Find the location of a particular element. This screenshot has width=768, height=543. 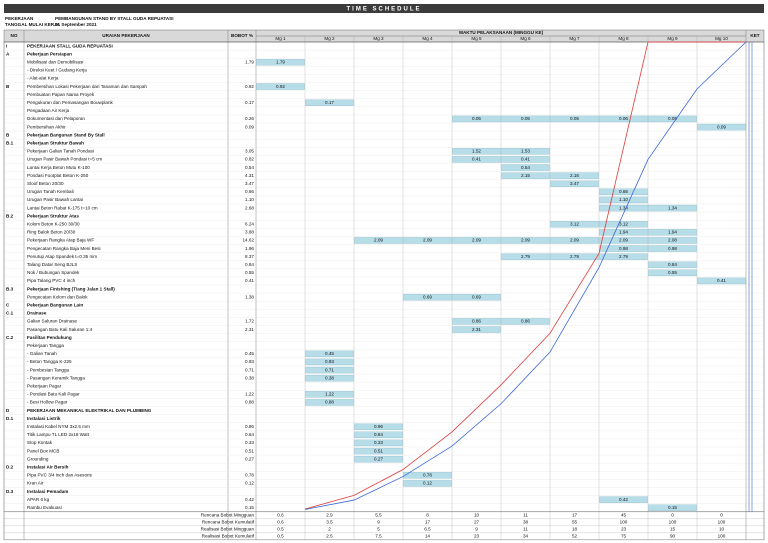

cell-value: 1.22 is located at coordinates (329, 394).